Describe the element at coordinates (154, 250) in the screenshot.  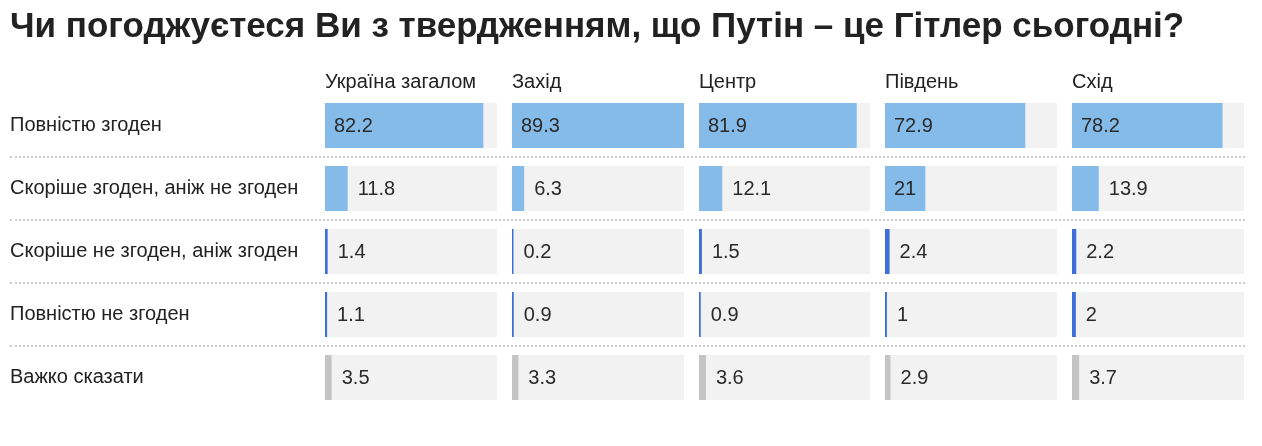
I see `y-tick-label: Скоріше не згоден, аніж згоден` at that location.